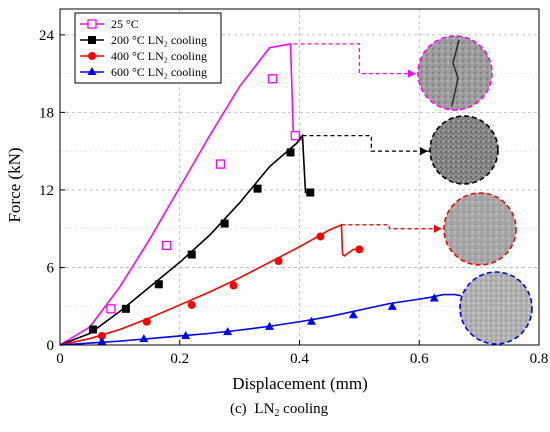  What do you see at coordinates (60, 359) in the screenshot?
I see `x-tick-label: 0` at bounding box center [60, 359].